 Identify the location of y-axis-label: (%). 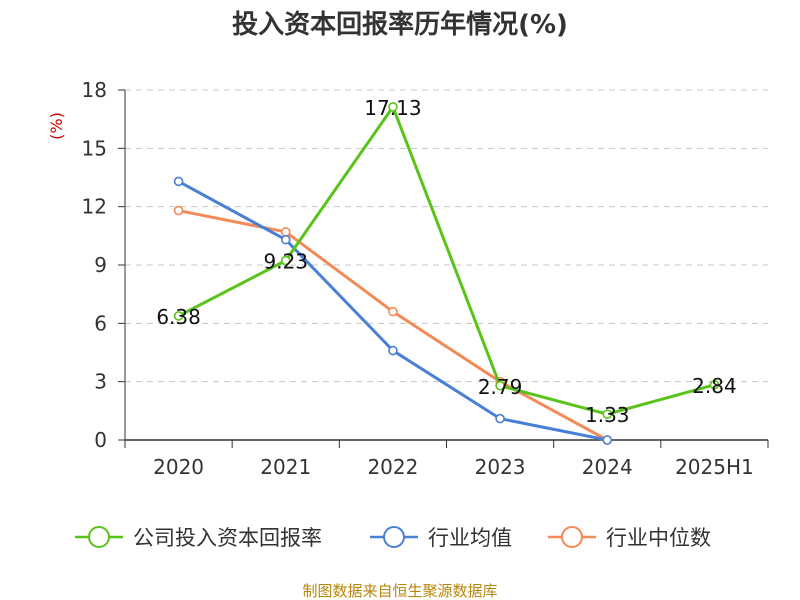
(56, 126).